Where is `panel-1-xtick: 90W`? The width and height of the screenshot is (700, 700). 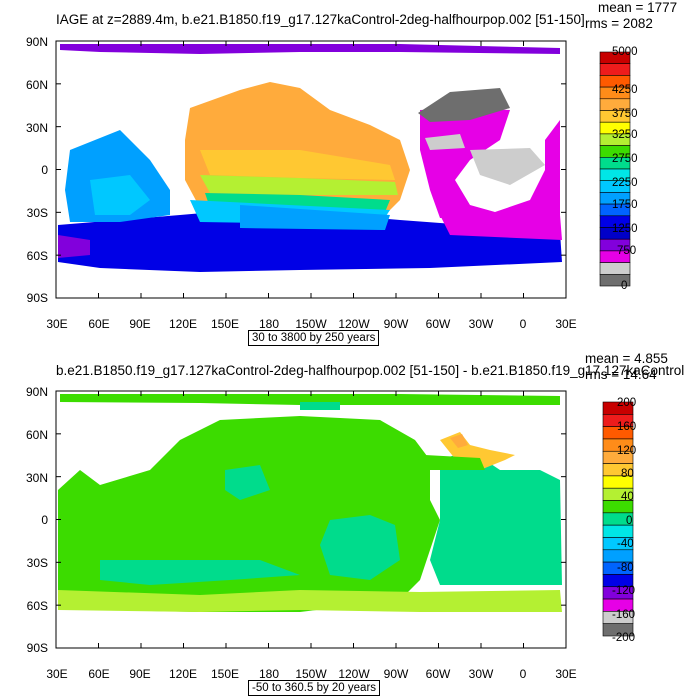
panel-1-xtick: 90W is located at coordinates (396, 324).